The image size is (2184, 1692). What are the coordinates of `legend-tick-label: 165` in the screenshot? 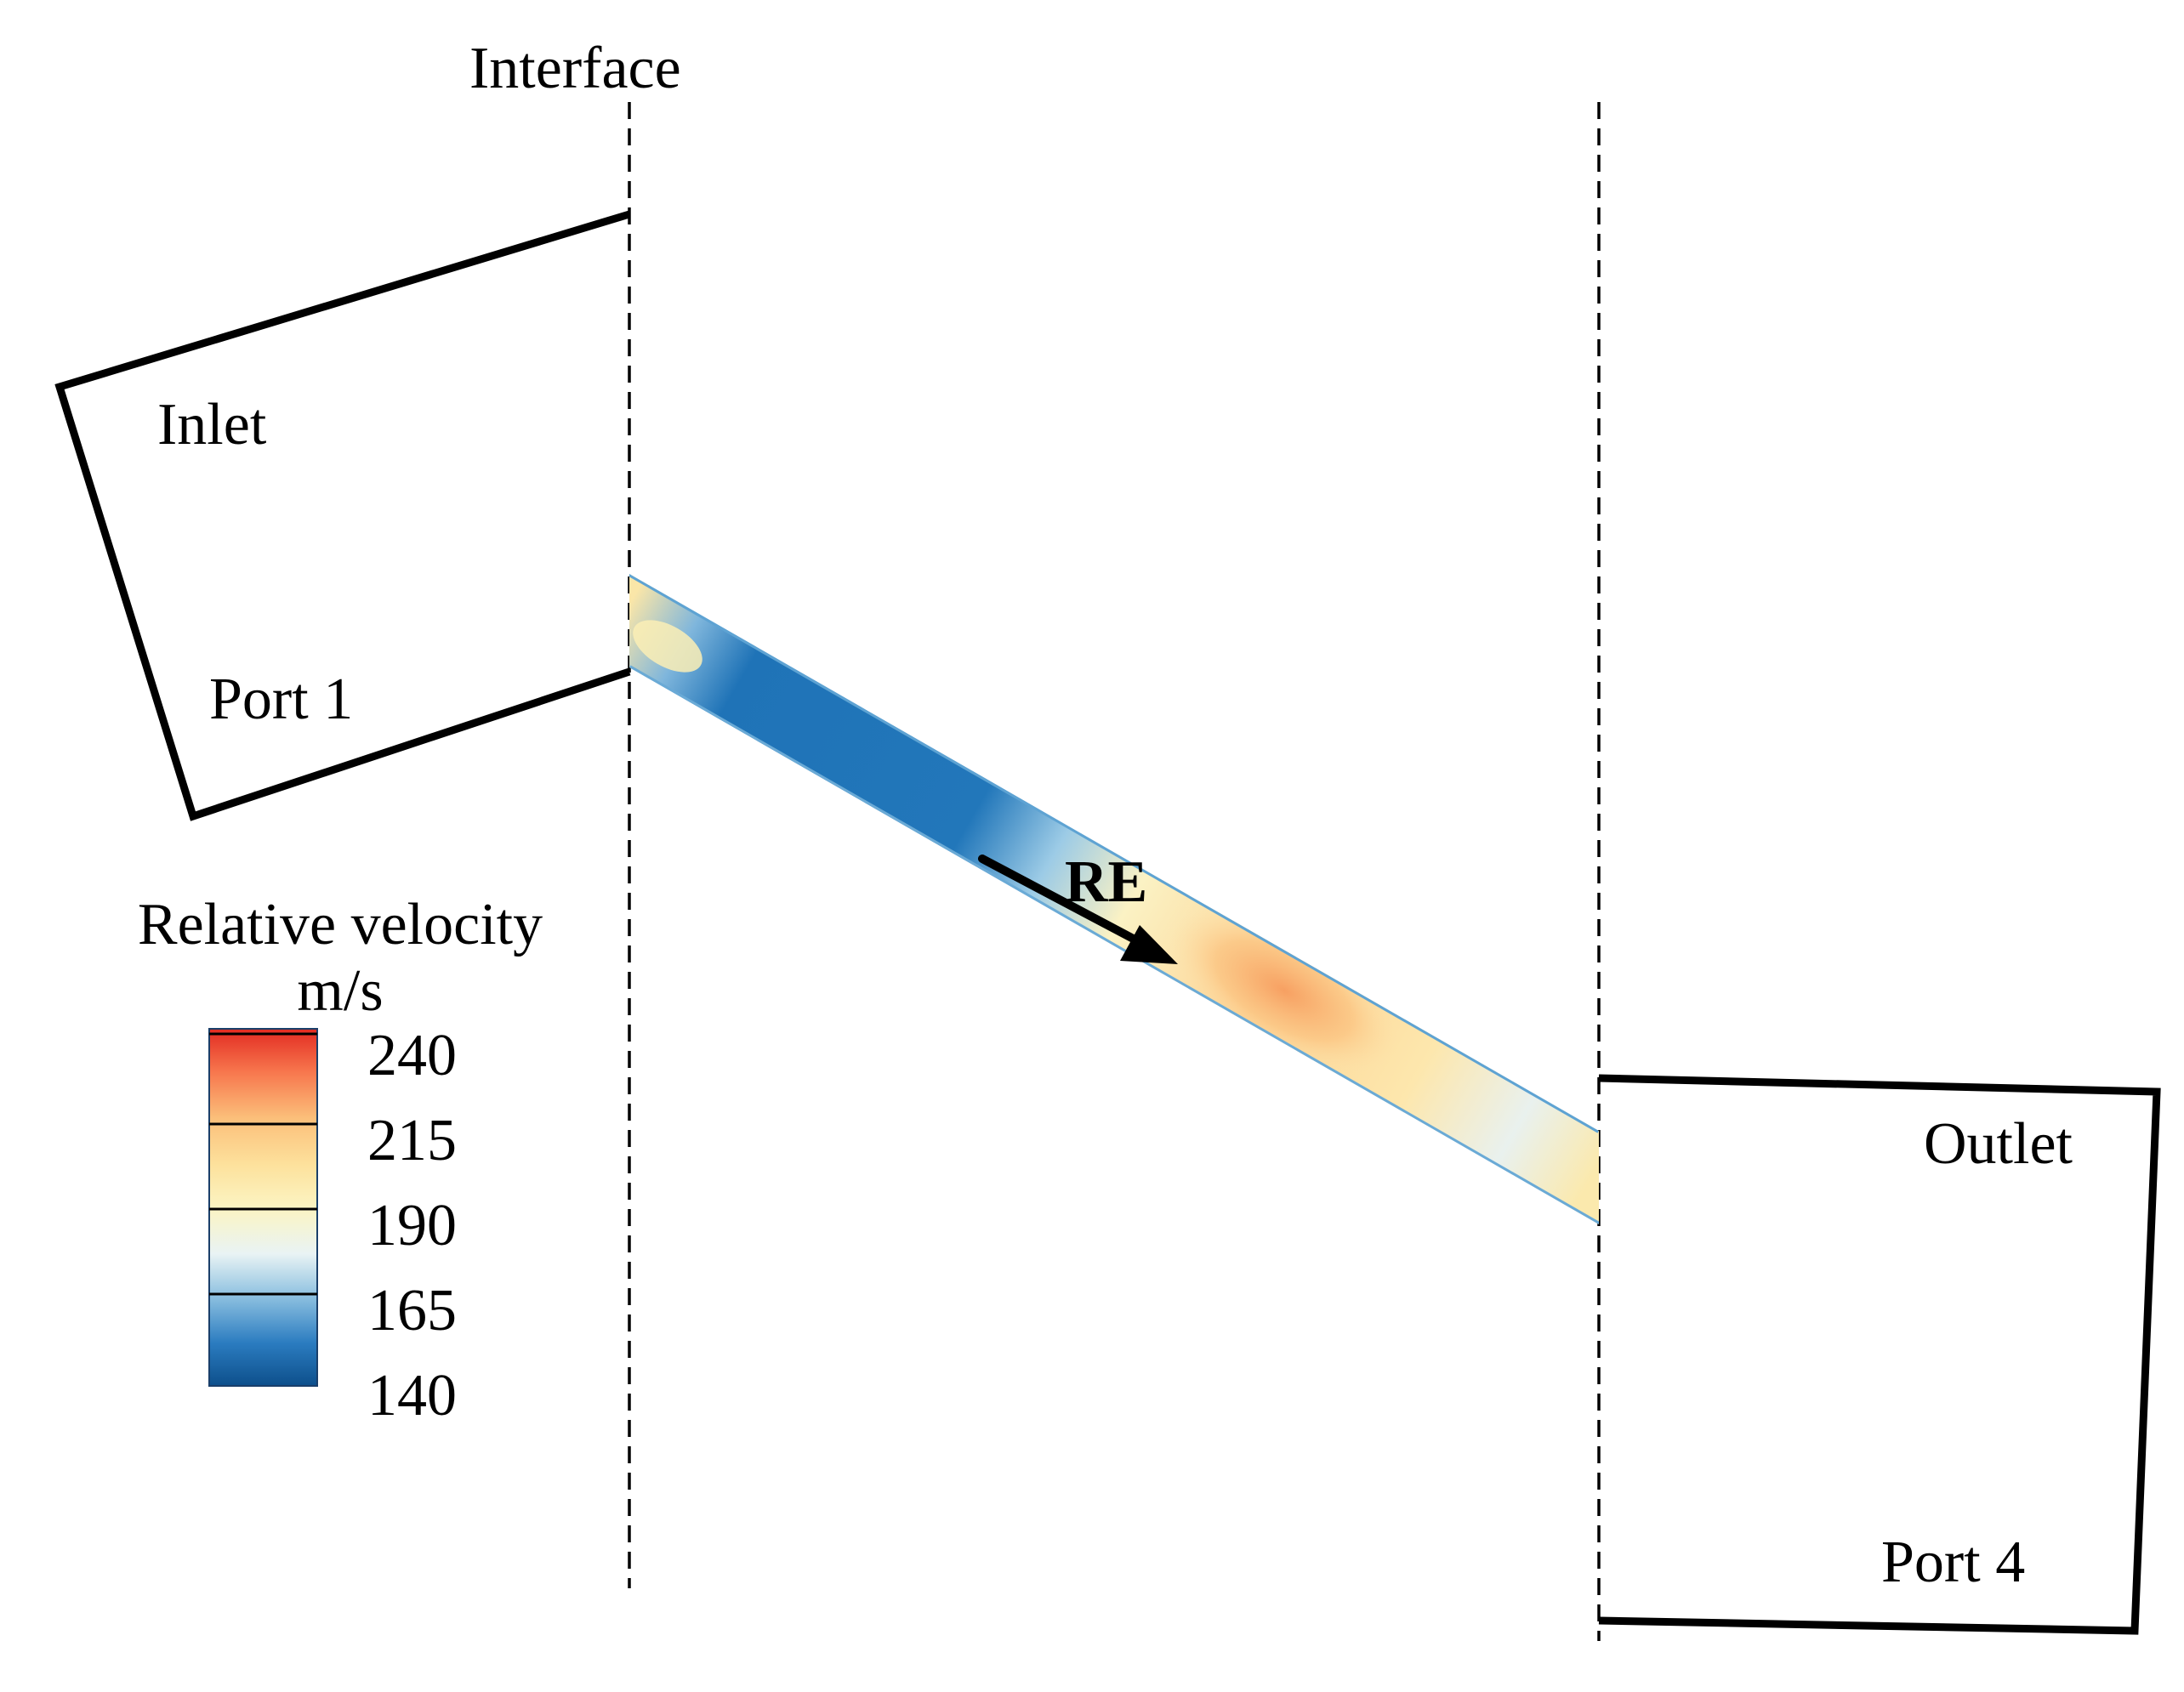 It's located at (412, 1311).